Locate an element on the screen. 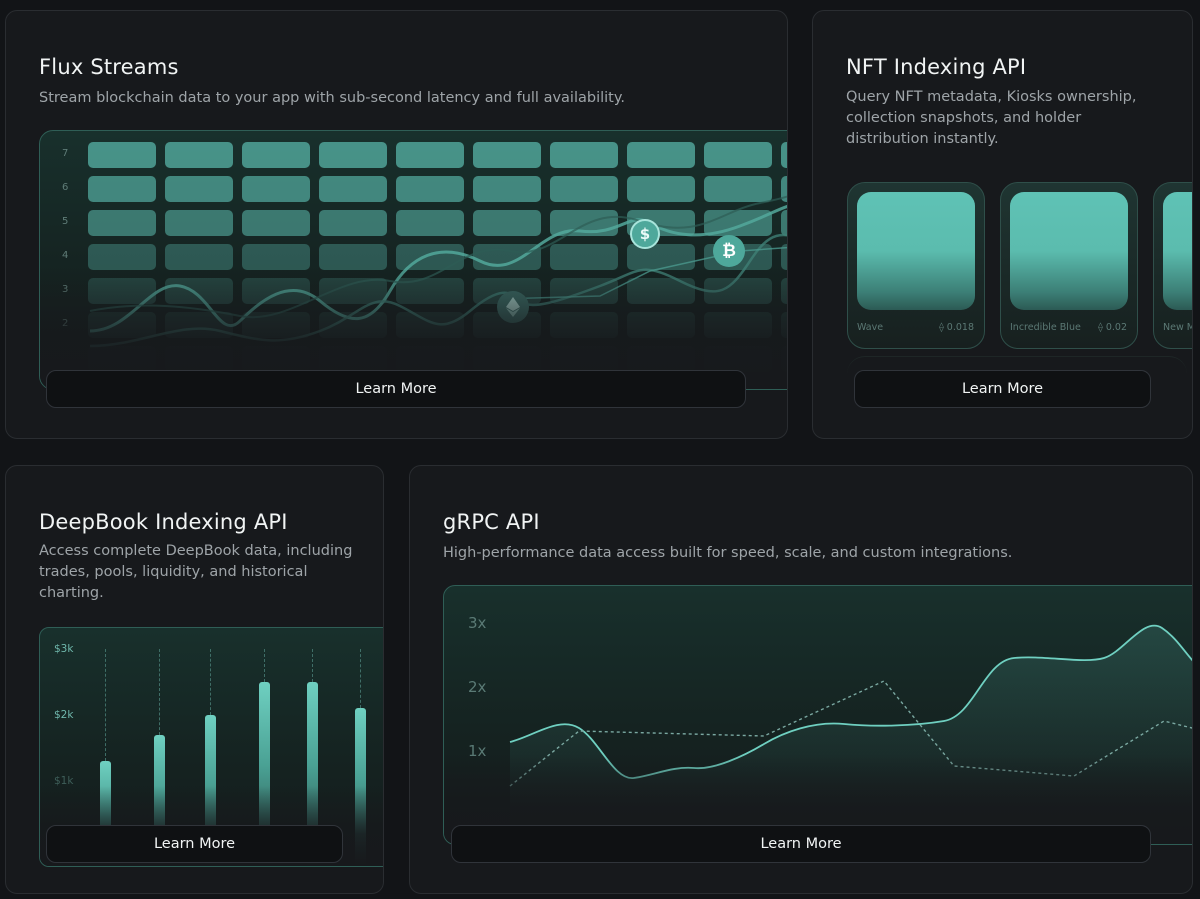 The width and height of the screenshot is (1200, 899). card-title: DeepBook Indexing API is located at coordinates (163, 522).